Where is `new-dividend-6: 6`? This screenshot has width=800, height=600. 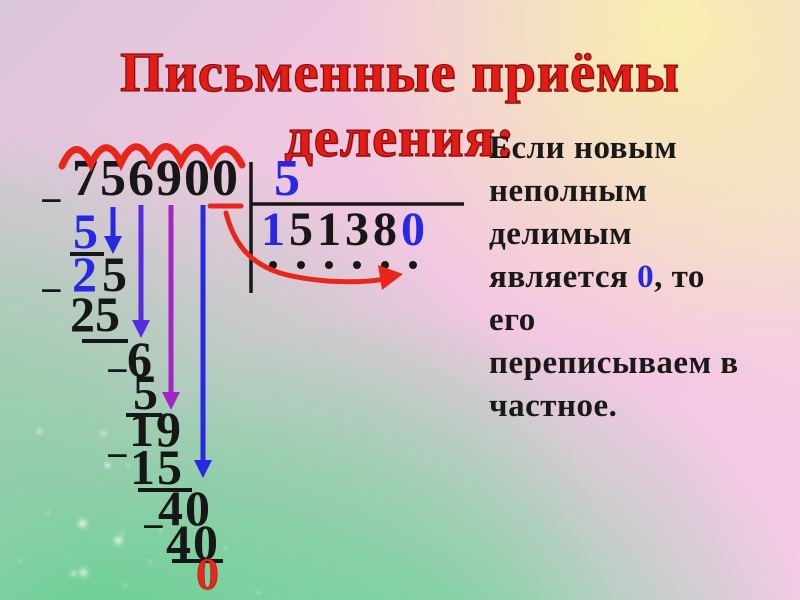 new-dividend-6: 6 is located at coordinates (139, 359).